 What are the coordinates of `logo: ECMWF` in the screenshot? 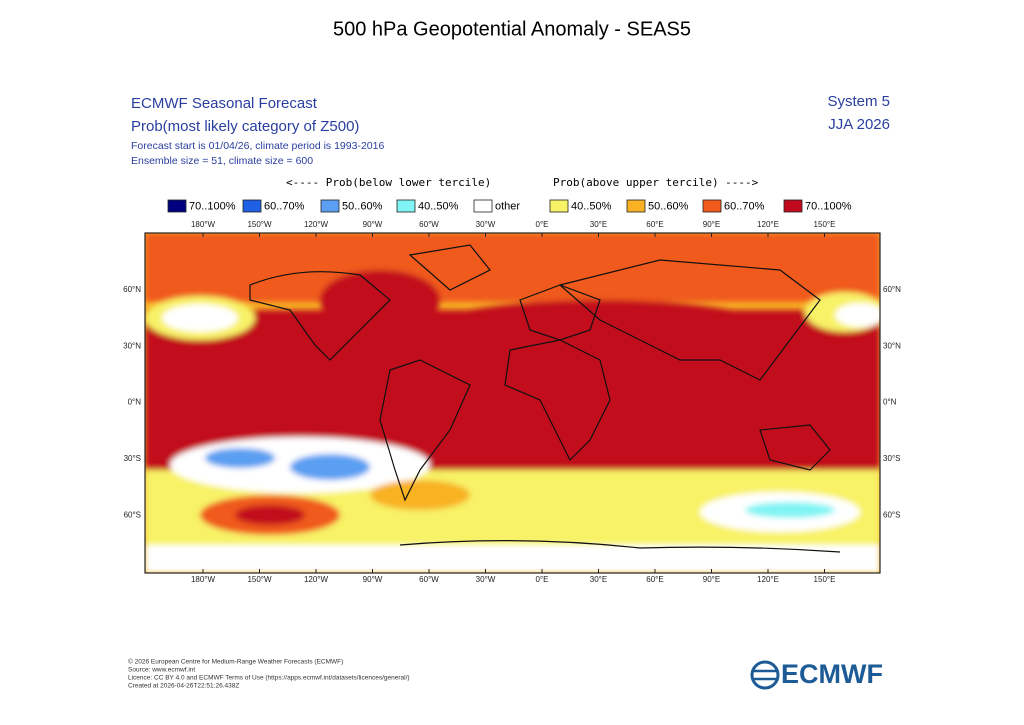 It's located at (816, 674).